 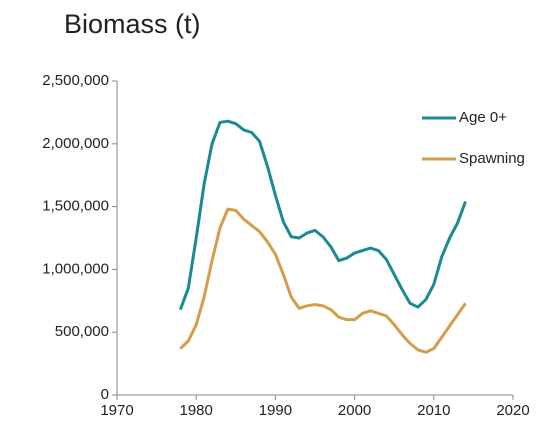 What do you see at coordinates (275, 410) in the screenshot?
I see `x-tick-label: 1990` at bounding box center [275, 410].